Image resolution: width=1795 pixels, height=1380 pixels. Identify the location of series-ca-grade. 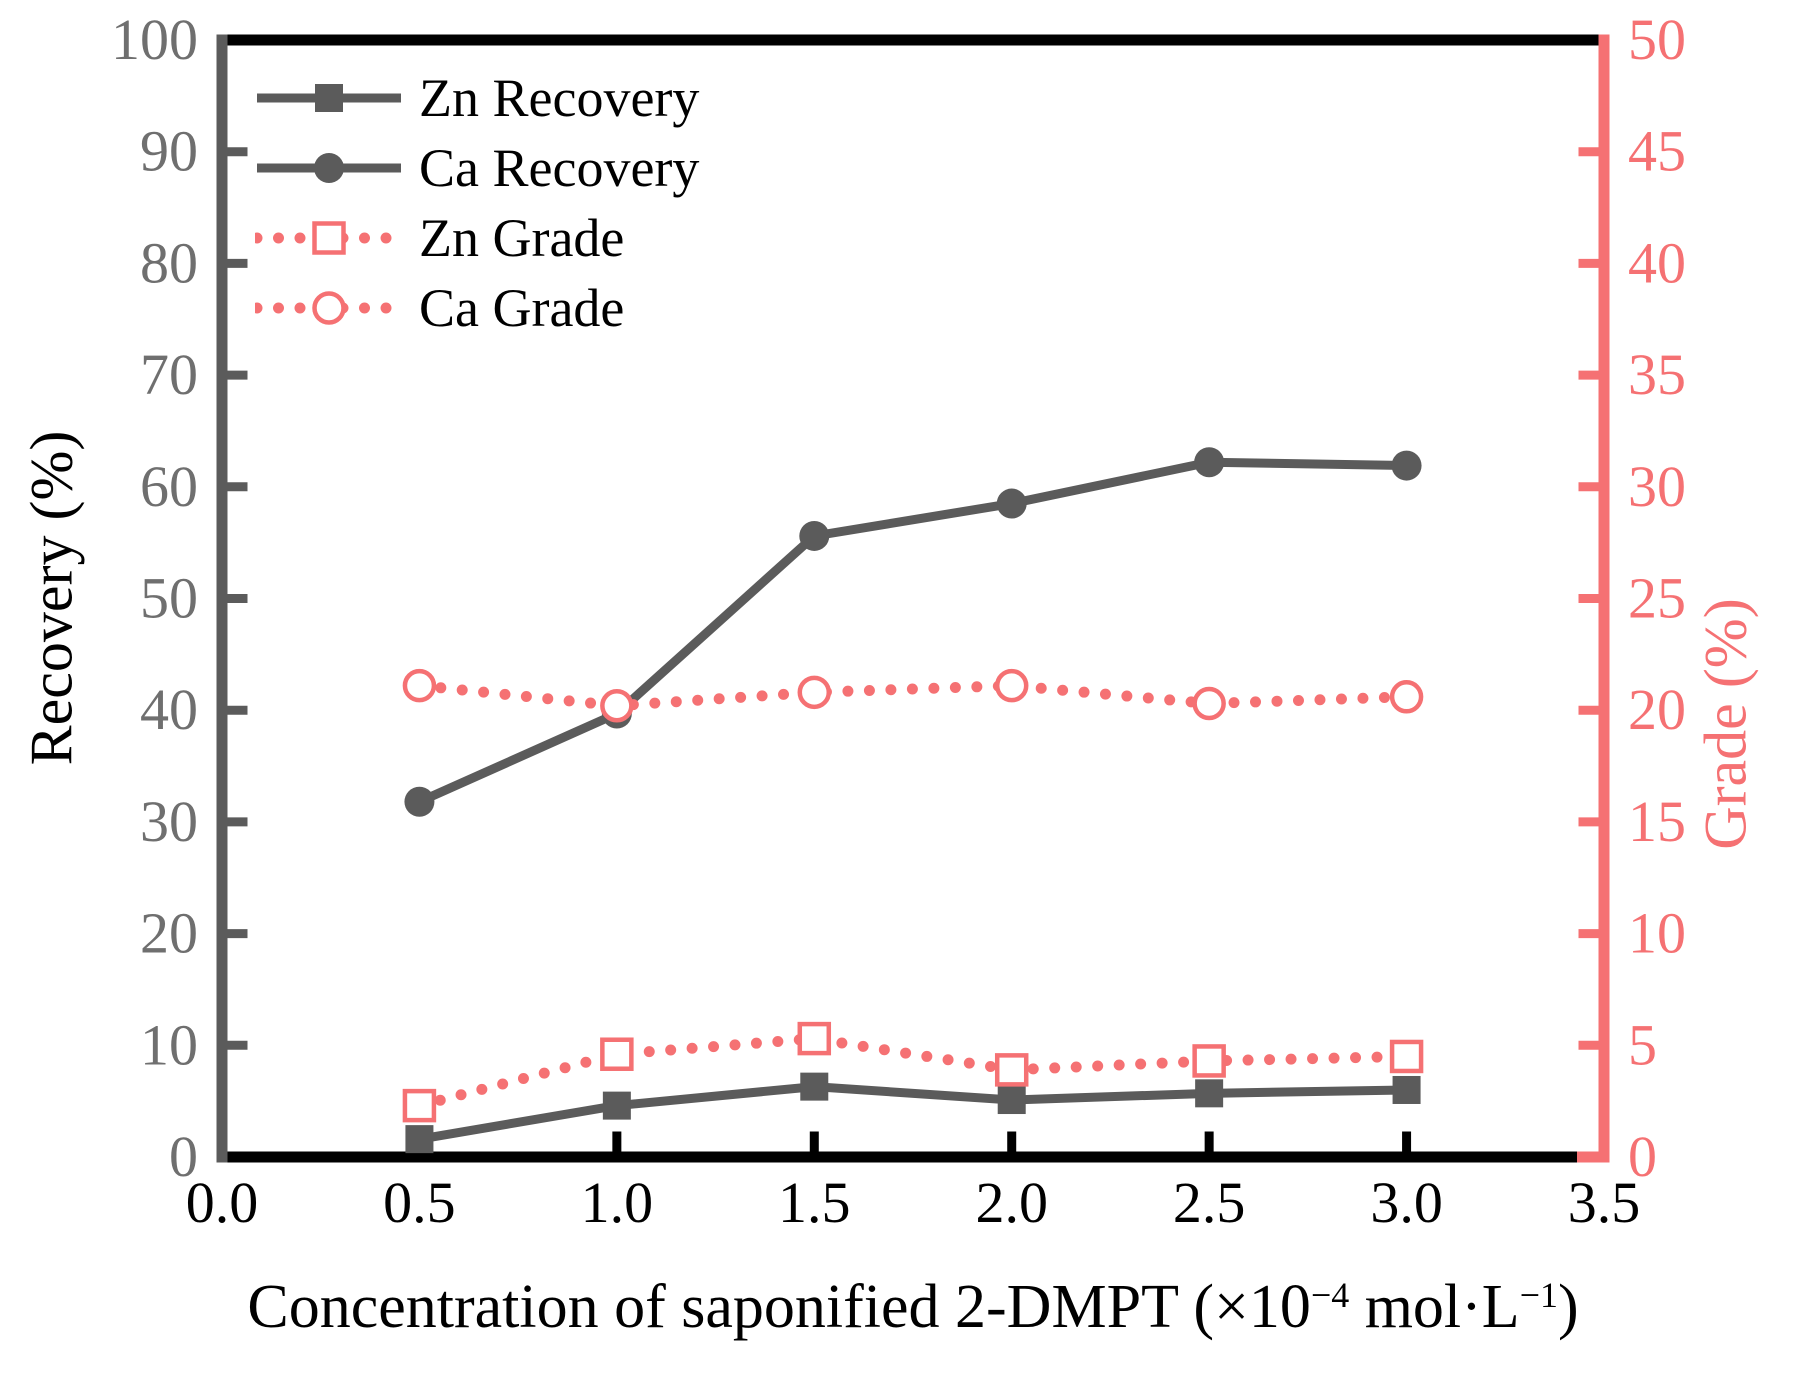
(913, 695).